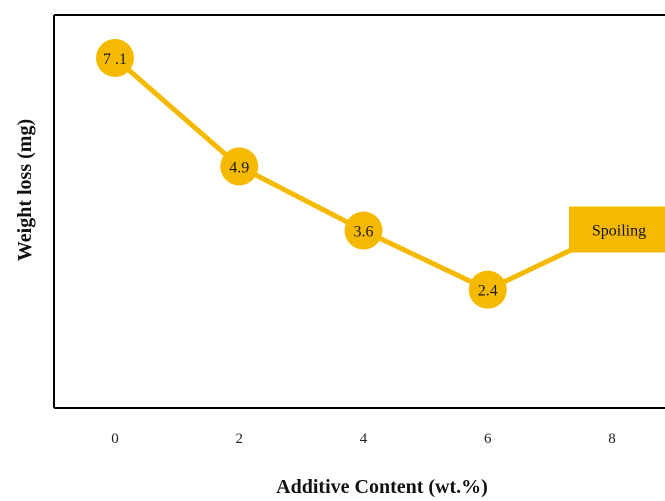 The image size is (665, 501). I want to click on data-label: 2.4, so click(488, 291).